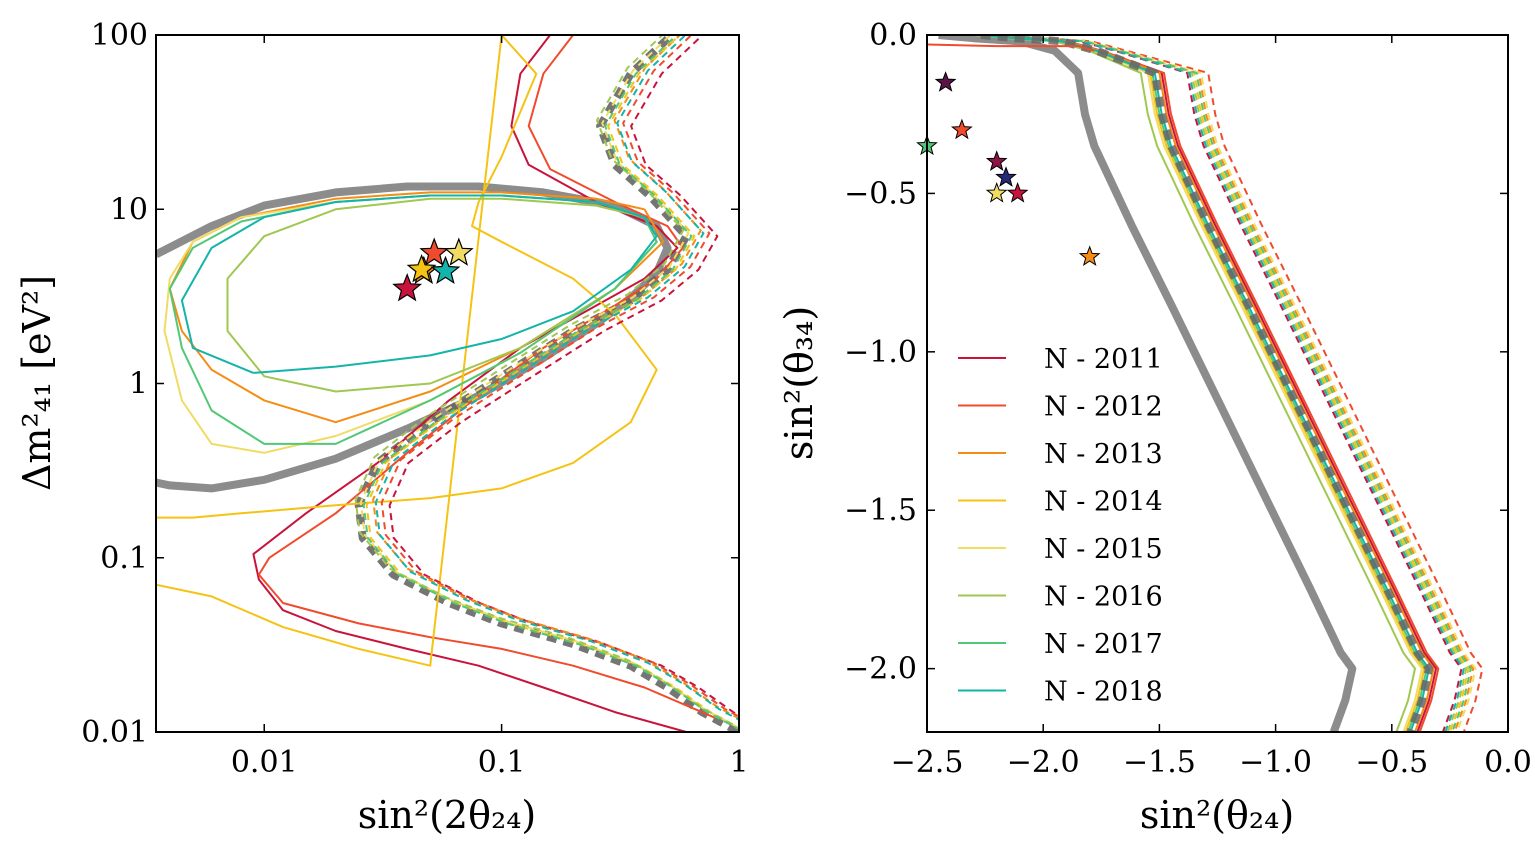 Image resolution: width=1535 pixels, height=856 pixels. Describe the element at coordinates (799, 383) in the screenshot. I see `right-y-axis-title: sin²(θ₃₄)` at that location.